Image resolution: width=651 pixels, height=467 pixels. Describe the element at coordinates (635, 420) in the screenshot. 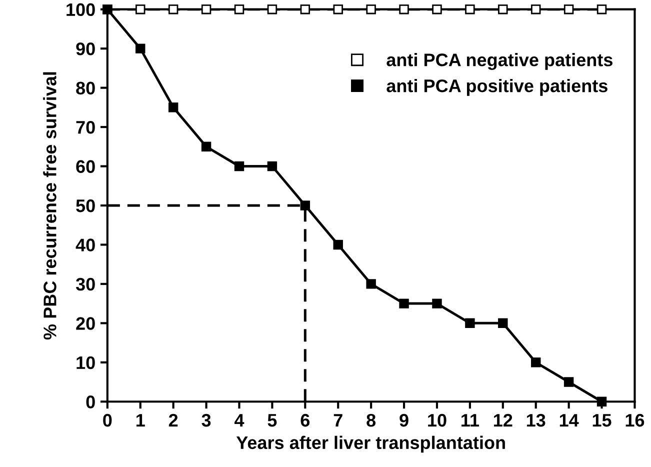

I see `x-tick-label: 16` at that location.